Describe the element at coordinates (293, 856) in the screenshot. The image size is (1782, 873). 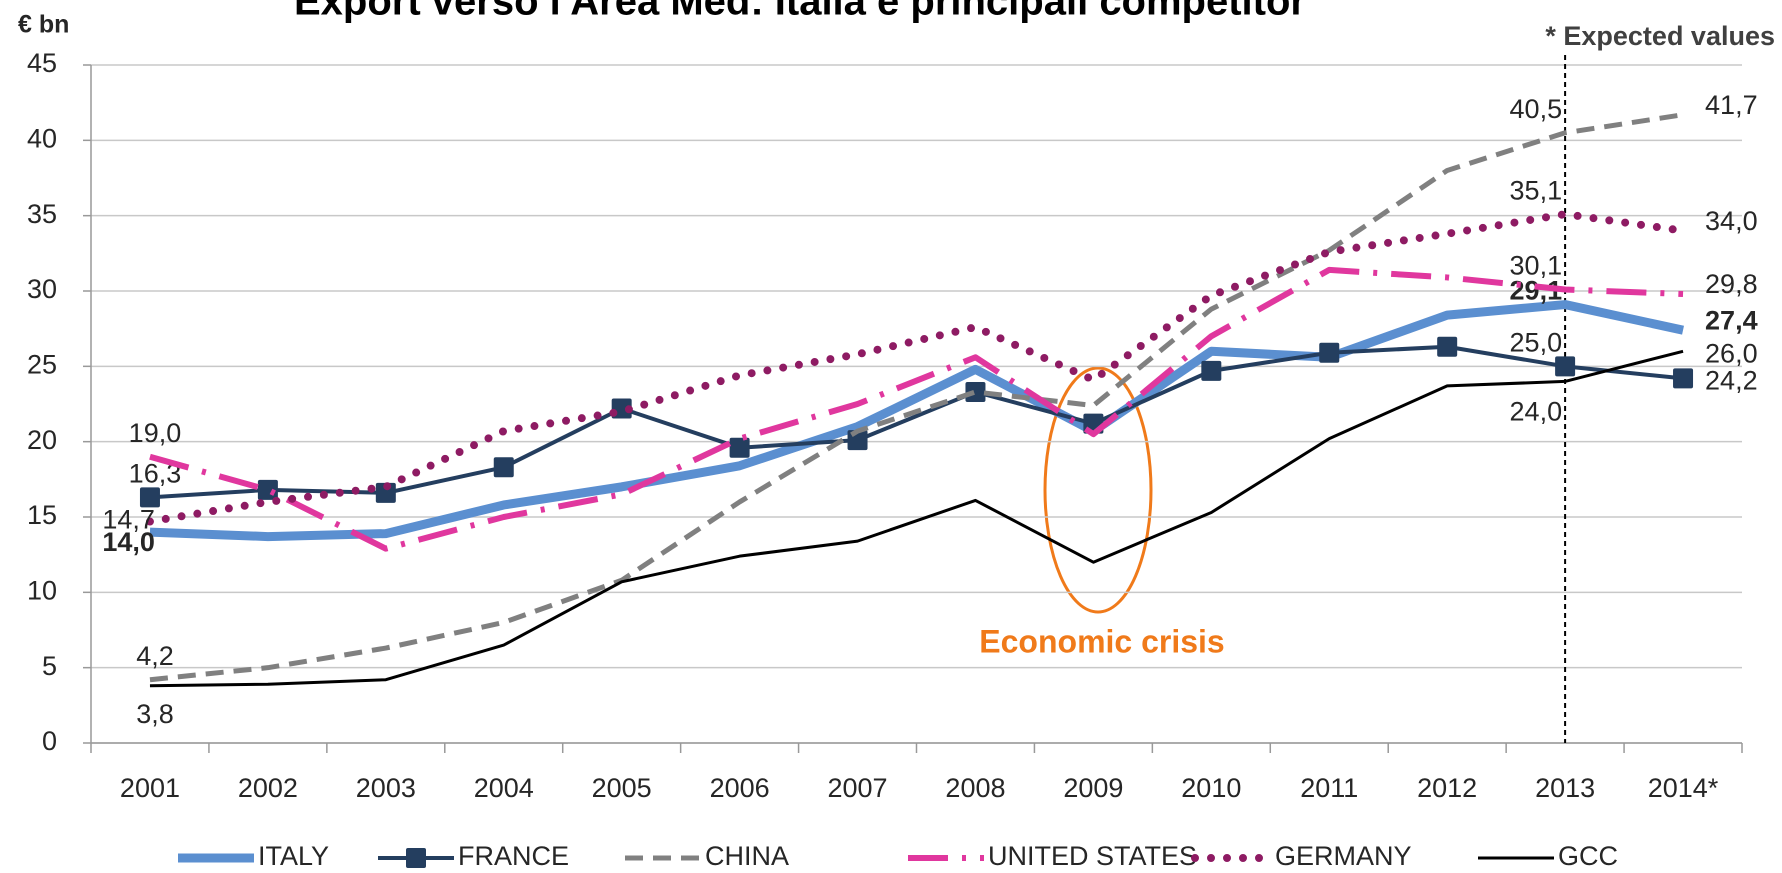
I see `legend-label: ITALY` at that location.